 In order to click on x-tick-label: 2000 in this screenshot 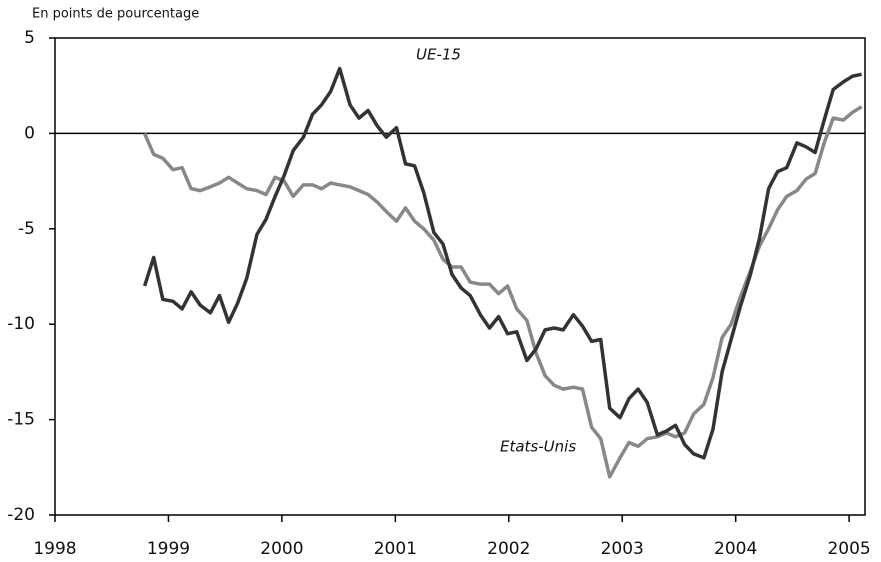, I will do `click(281, 549)`.